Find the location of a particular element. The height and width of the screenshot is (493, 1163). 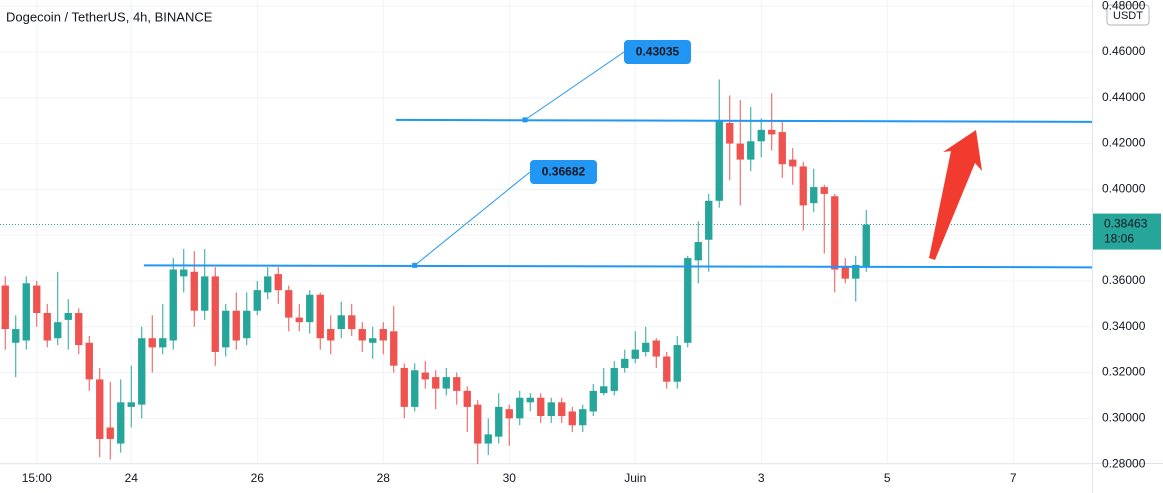

x-tick-label: 15:00 is located at coordinates (37, 478).